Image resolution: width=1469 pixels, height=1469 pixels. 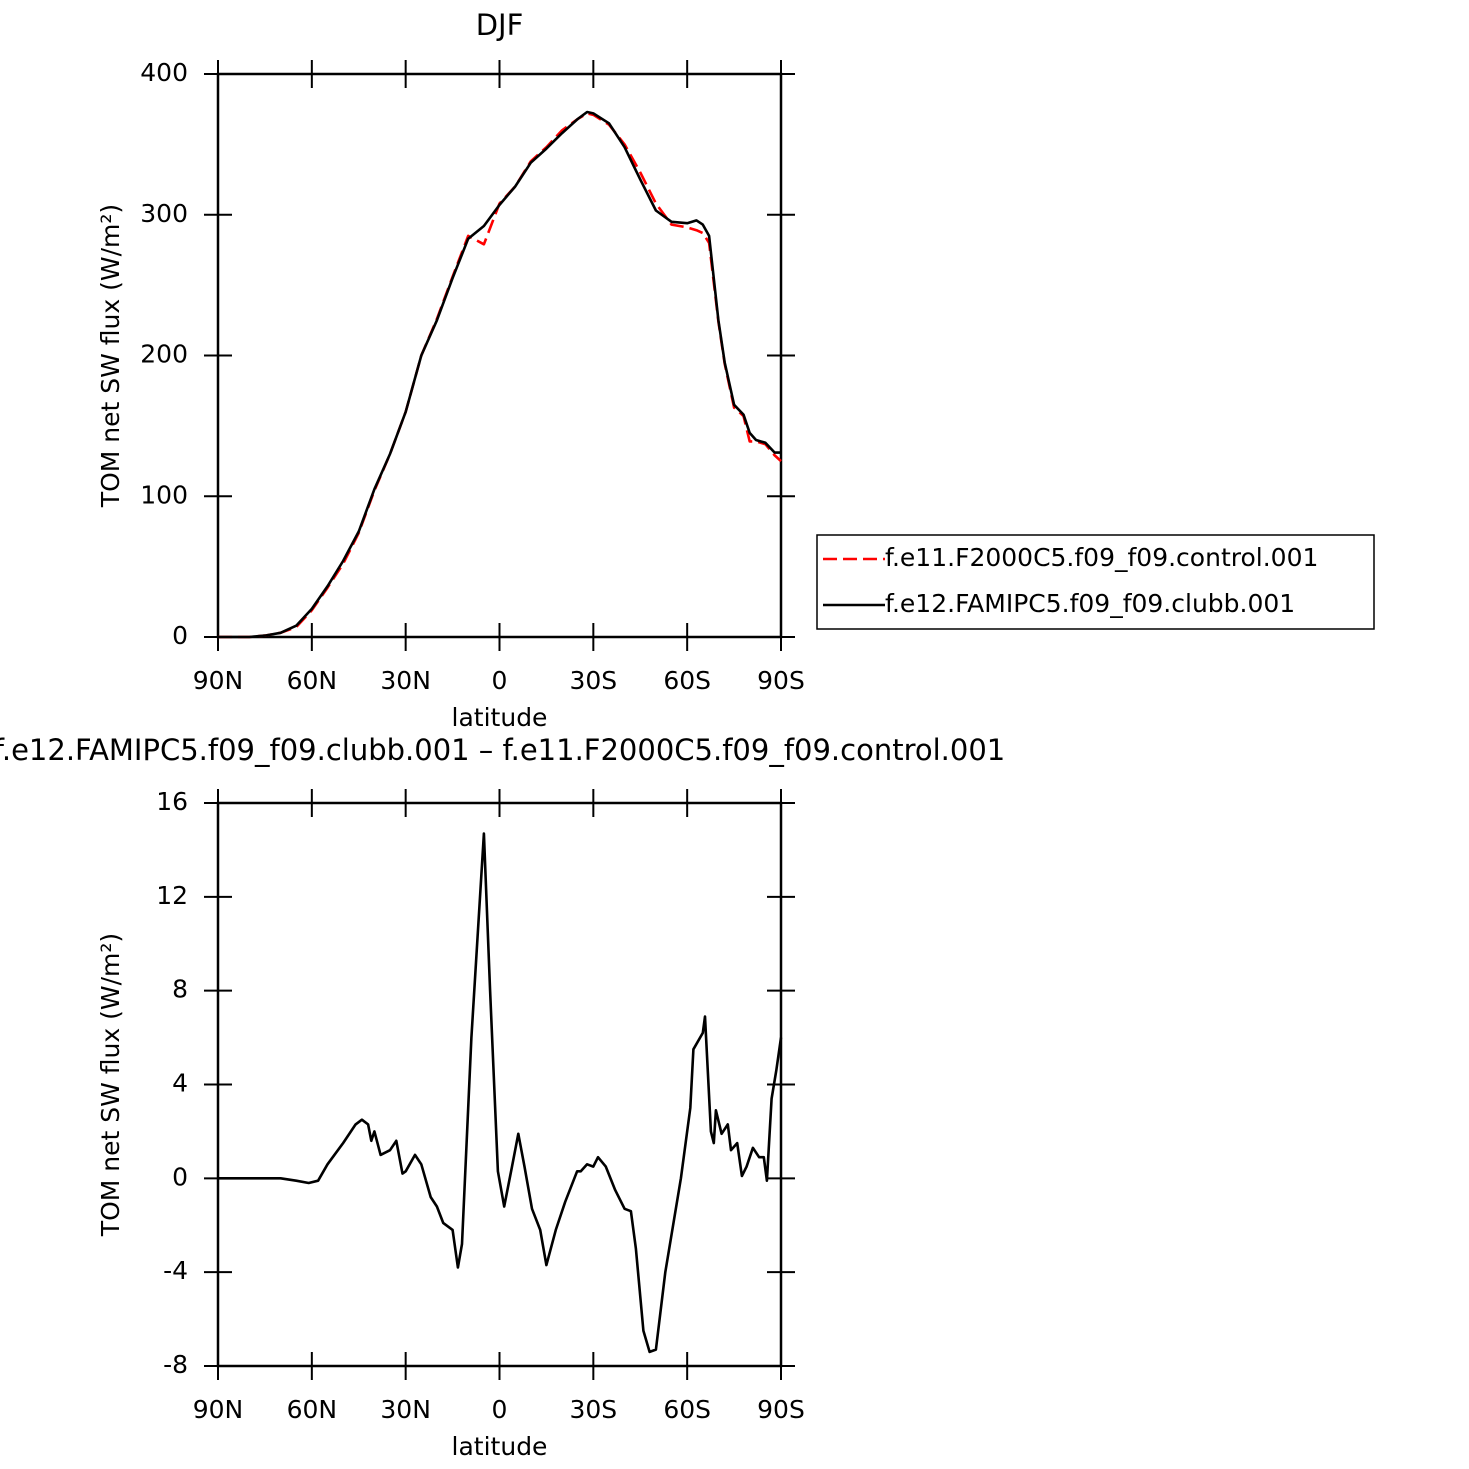 What do you see at coordinates (1101, 557) in the screenshot?
I see `legend-label: f.e11.F2000C5.f09_f09.control.001` at bounding box center [1101, 557].